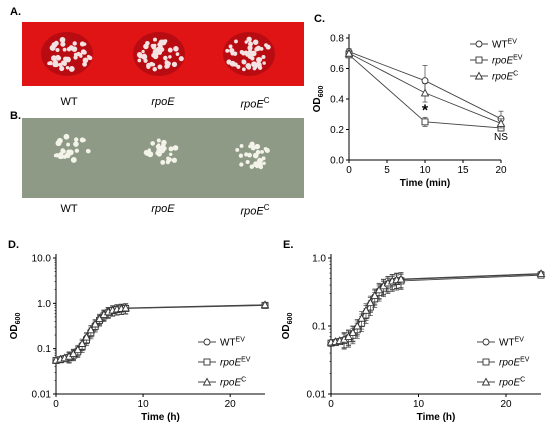 This screenshot has height=434, width=550. I want to click on x-axis-label: Time (min), so click(425, 183).